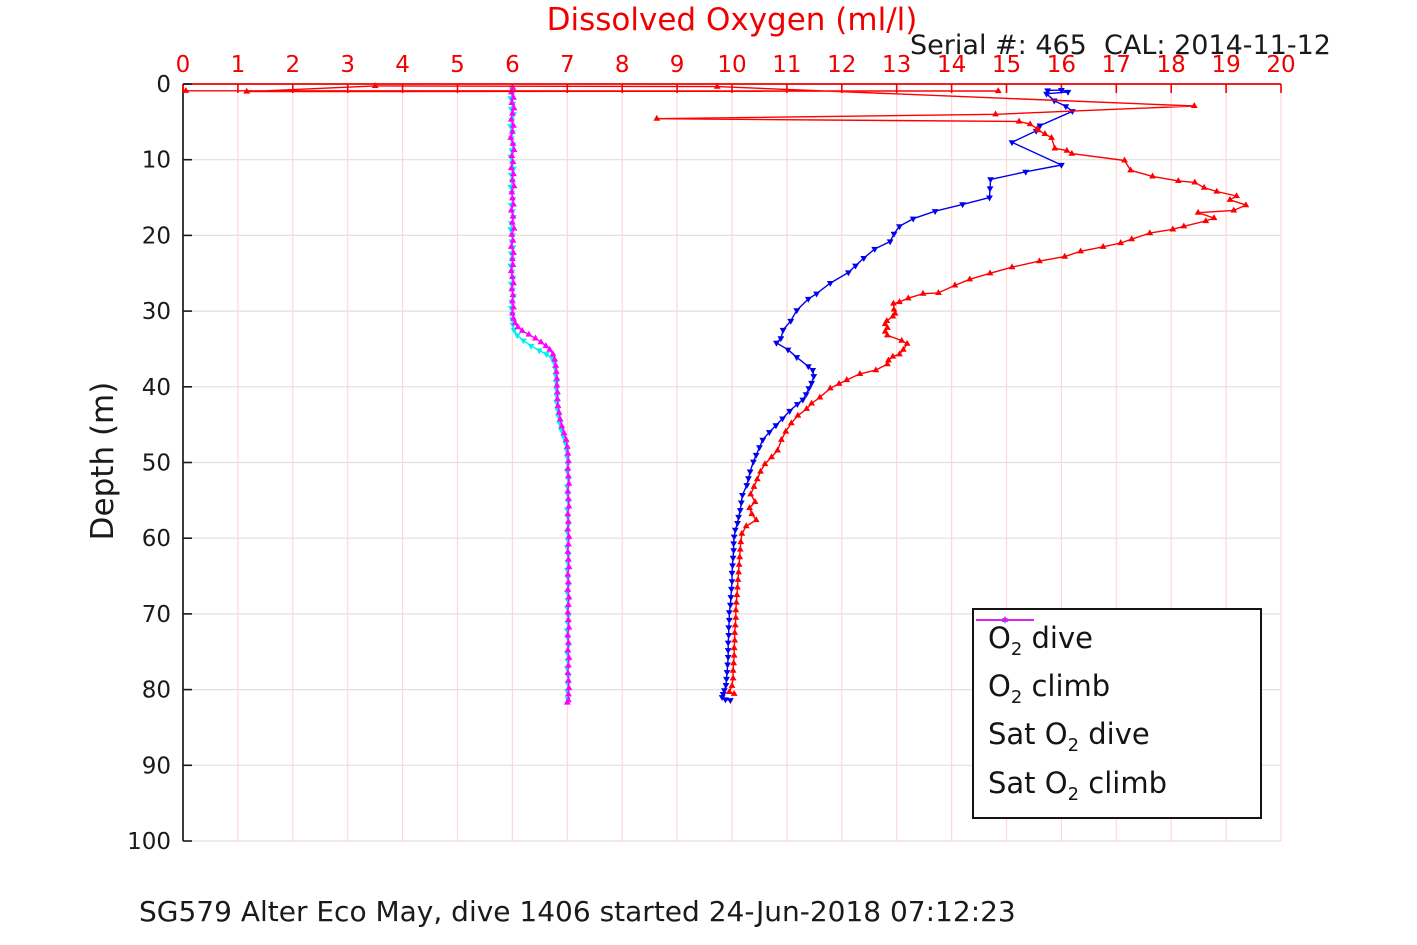 This screenshot has width=1417, height=945. Describe the element at coordinates (347, 65) in the screenshot. I see `x-tick-label: 3` at that location.